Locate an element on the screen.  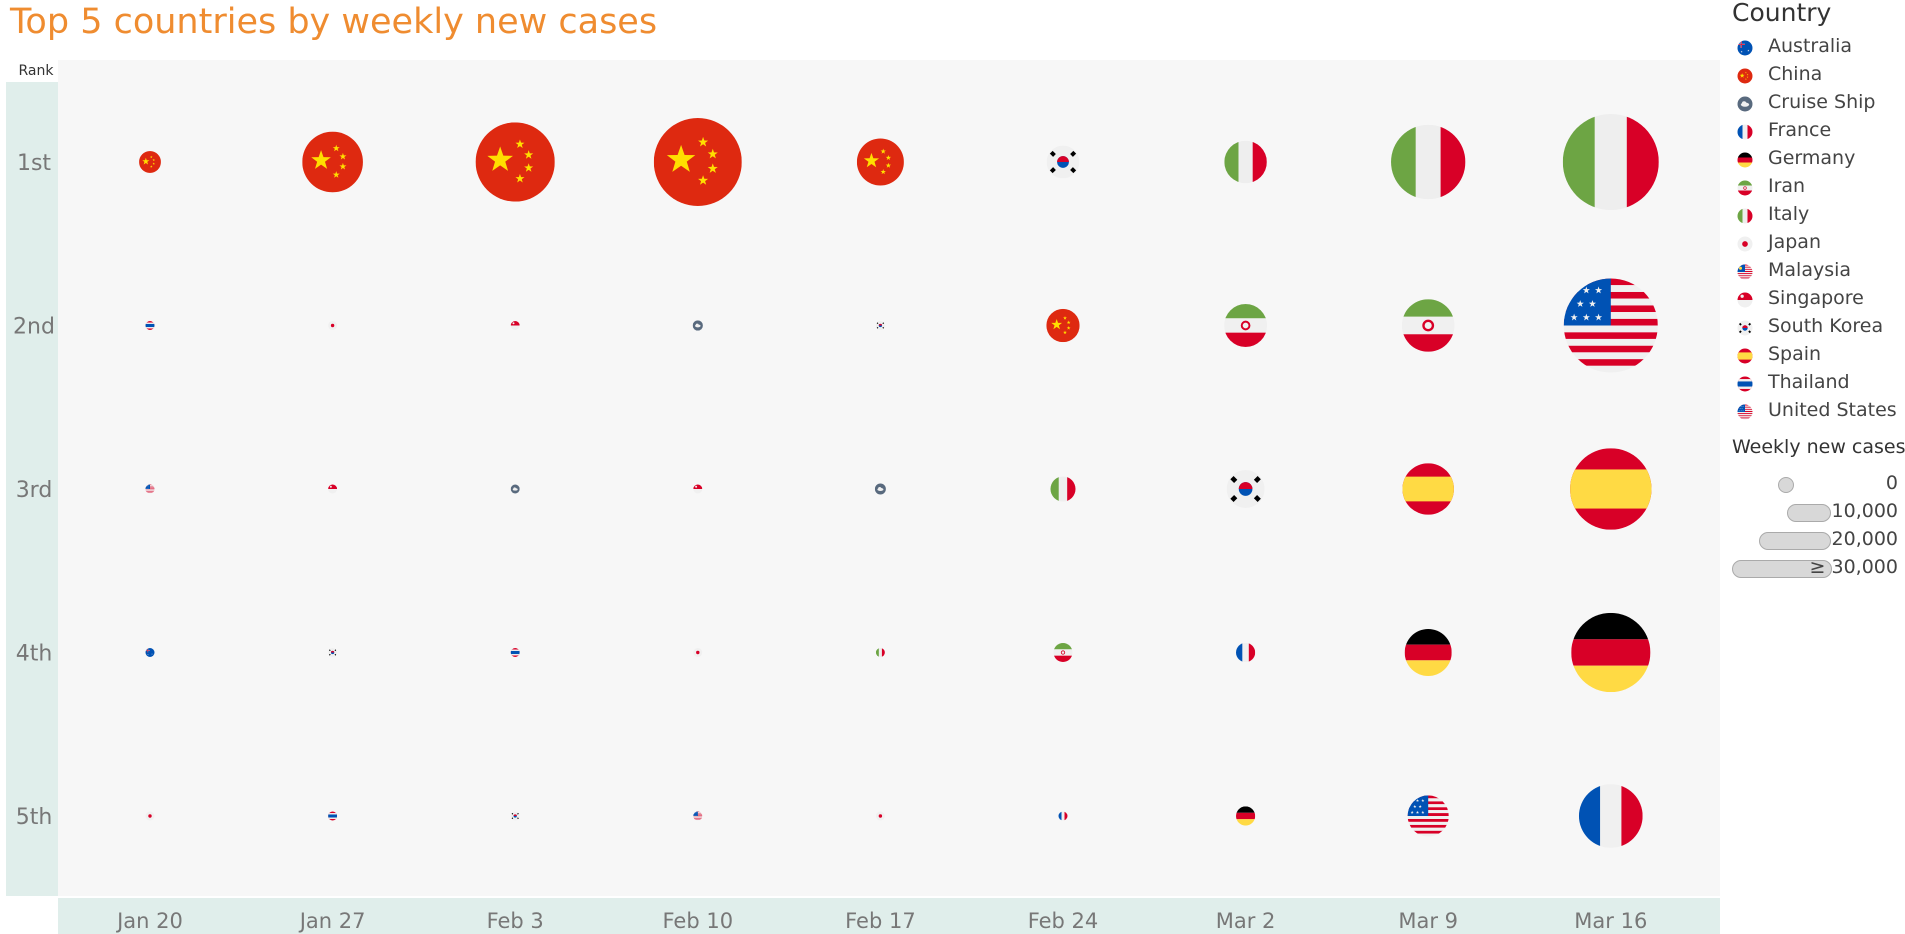
week-label-jan-20: Jan 20 is located at coordinates (149, 921).